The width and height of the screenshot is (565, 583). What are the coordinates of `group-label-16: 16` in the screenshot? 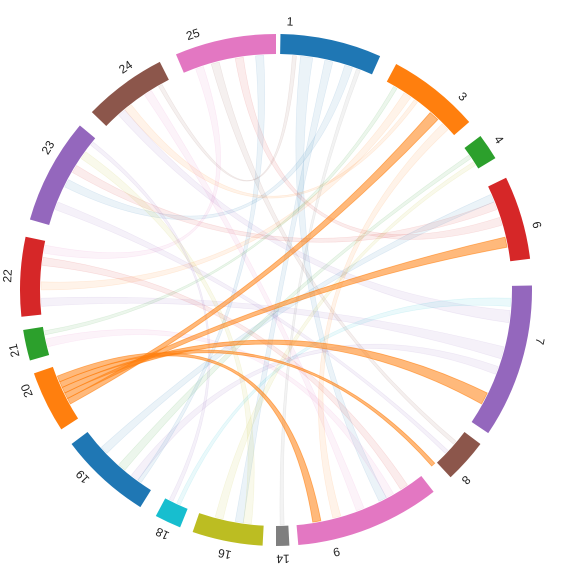 It's located at (225, 554).